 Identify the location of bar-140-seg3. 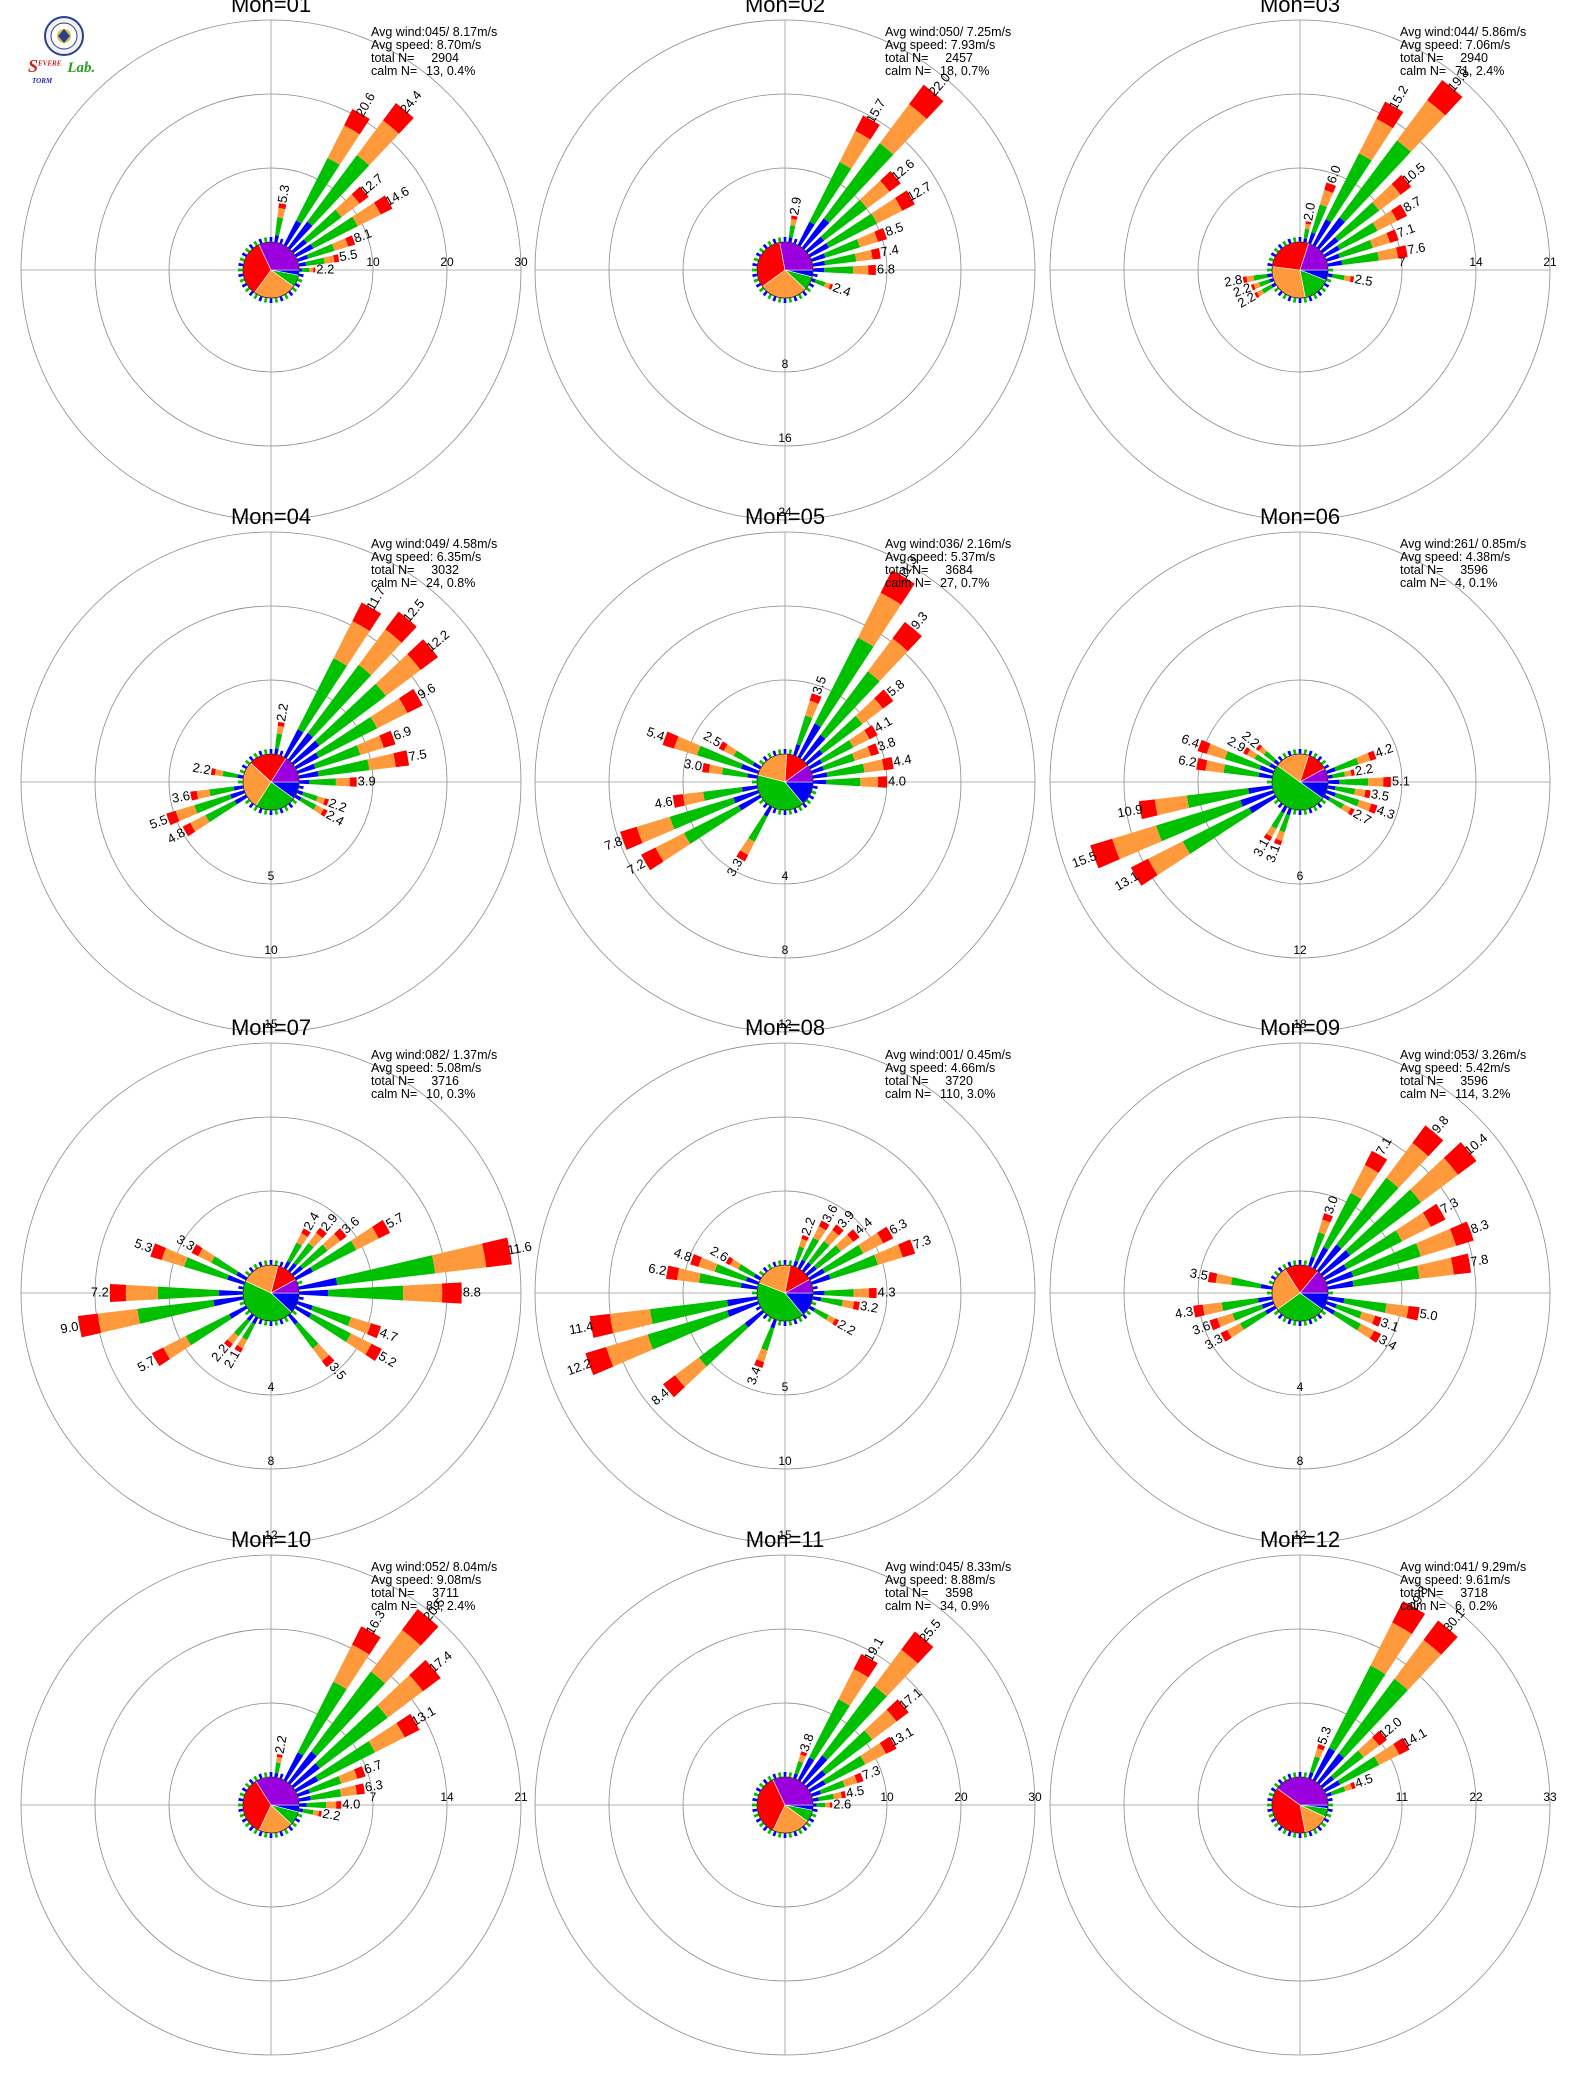
(328, 1361).